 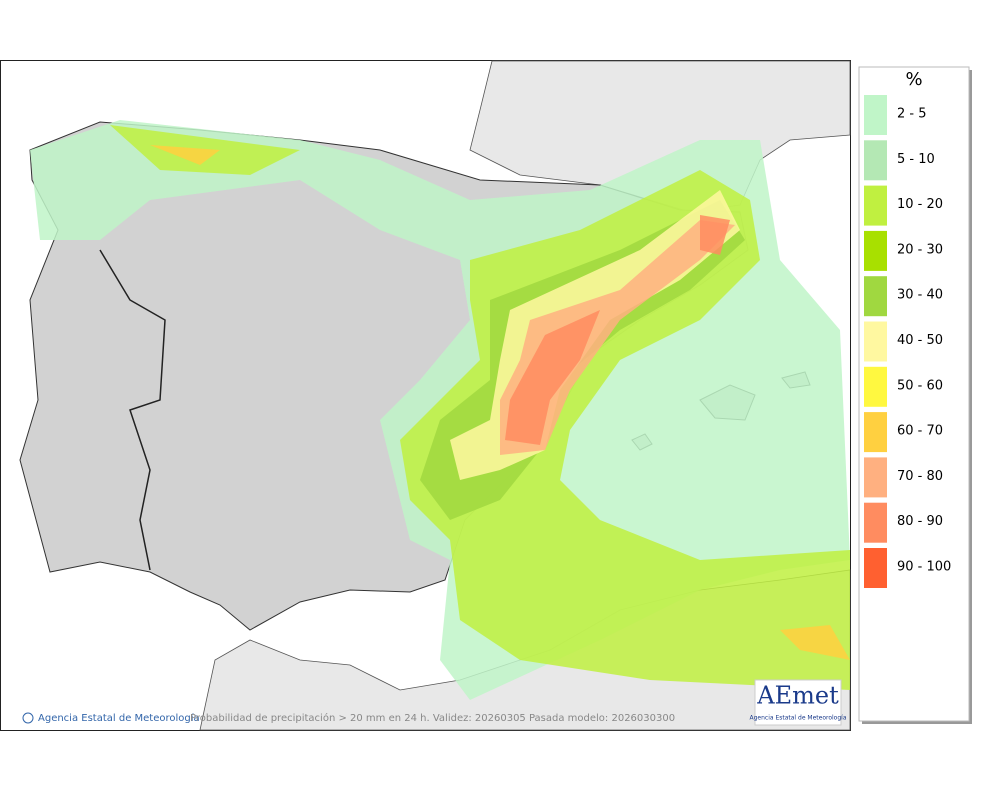 I want to click on legend-label: 50 - 60, so click(x=920, y=385).